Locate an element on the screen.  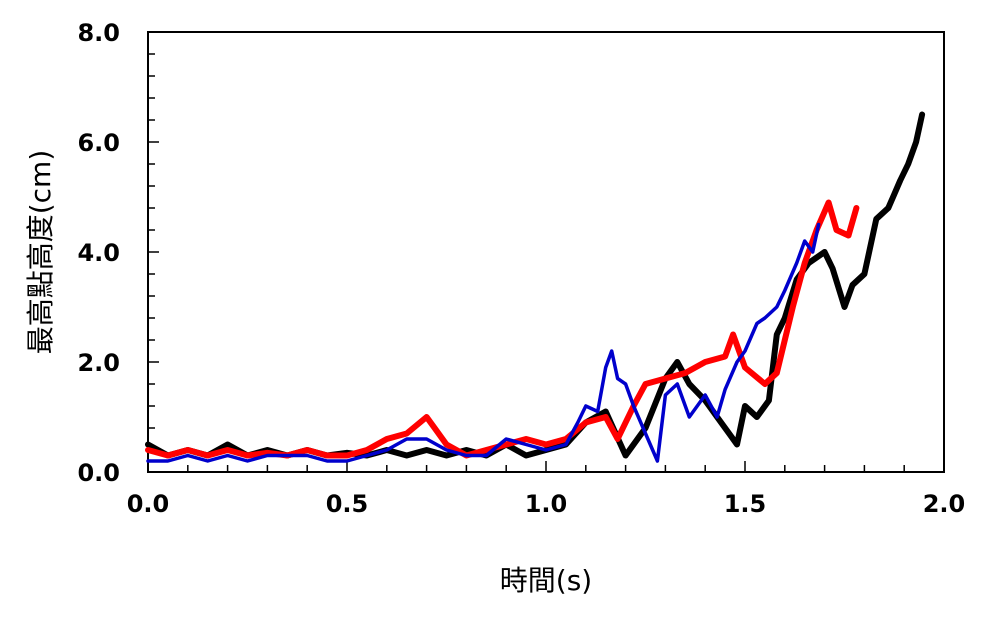
x-tick-label: 1.0 is located at coordinates (546, 504).